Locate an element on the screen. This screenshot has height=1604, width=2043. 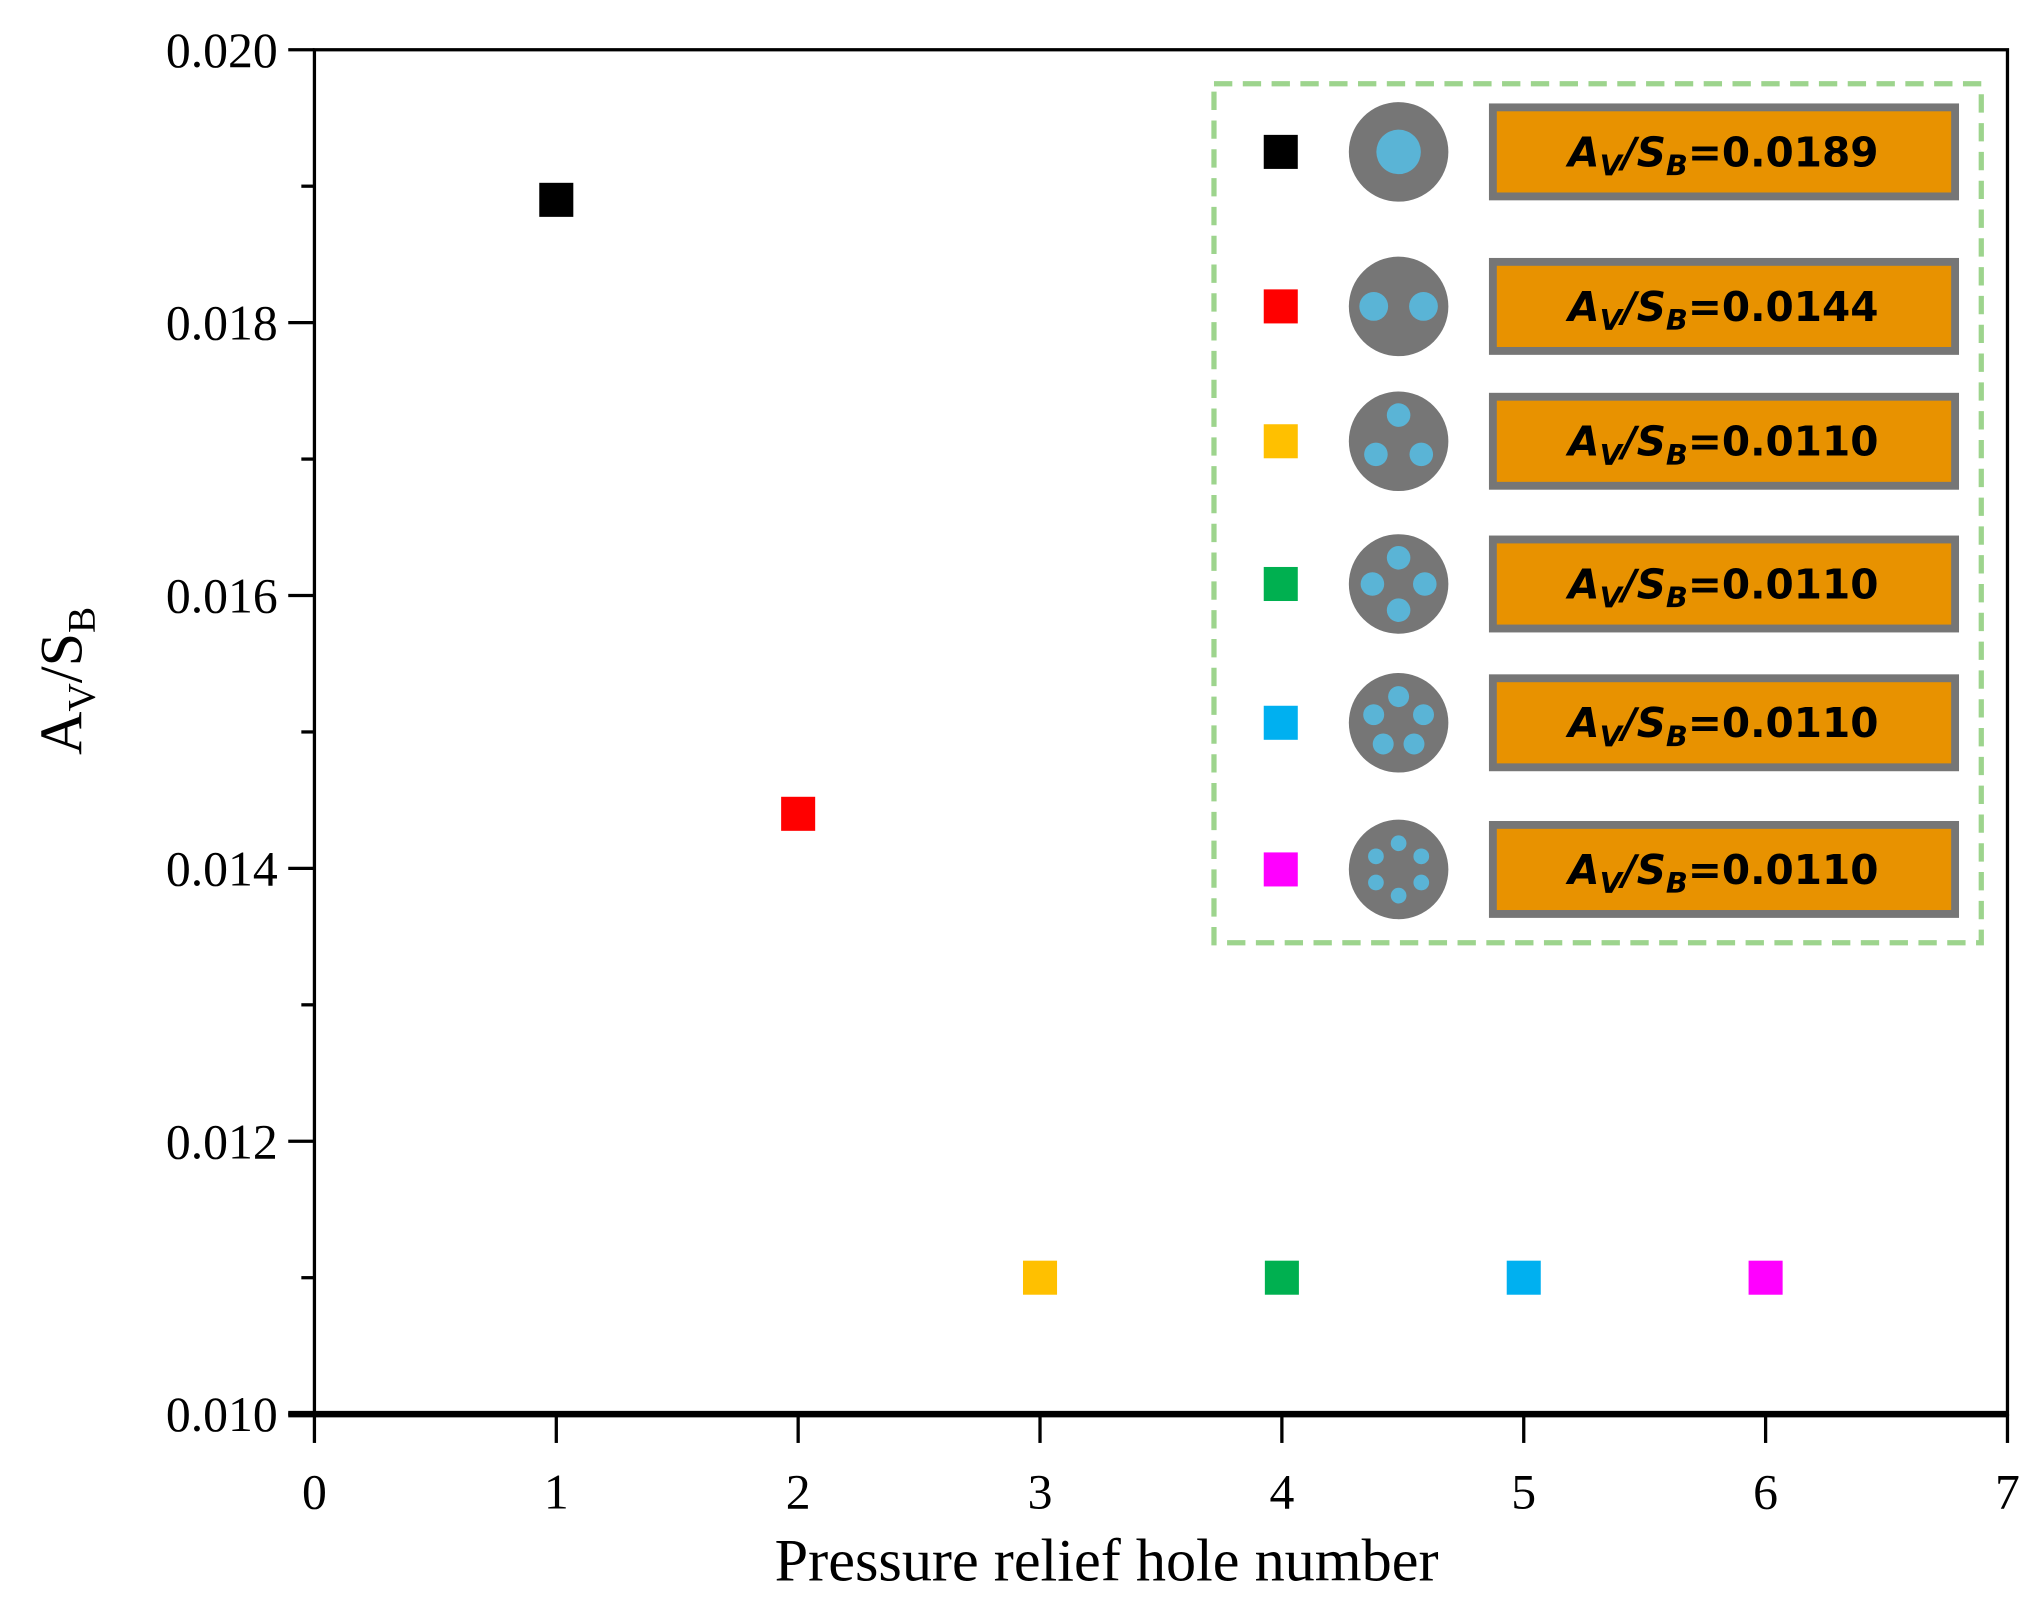
y-tick-label: 0.018 is located at coordinates (222, 323).